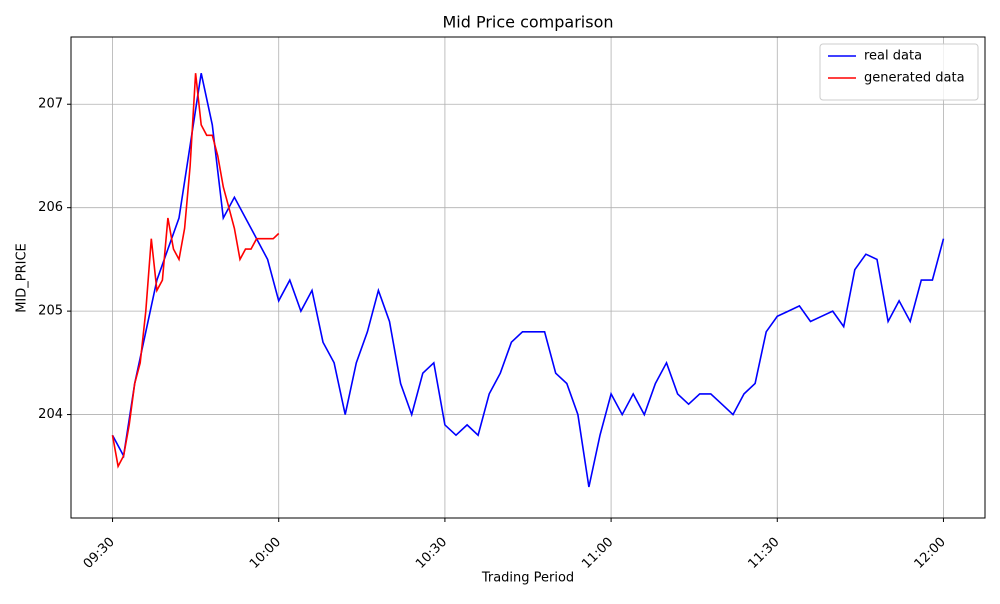 This screenshot has height=604, width=1000. Describe the element at coordinates (527, 22) in the screenshot. I see `chart-title: Mid Price comparison` at that location.